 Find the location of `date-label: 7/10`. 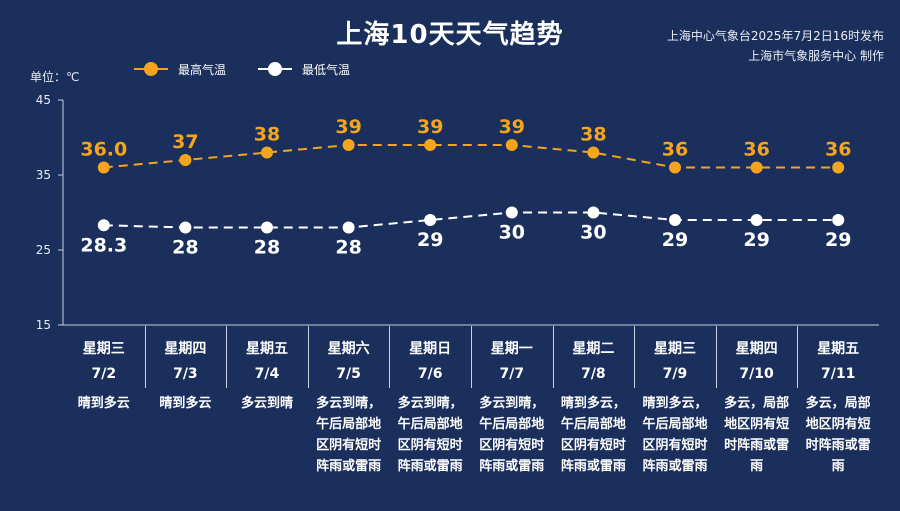

date-label: 7/10 is located at coordinates (756, 374).